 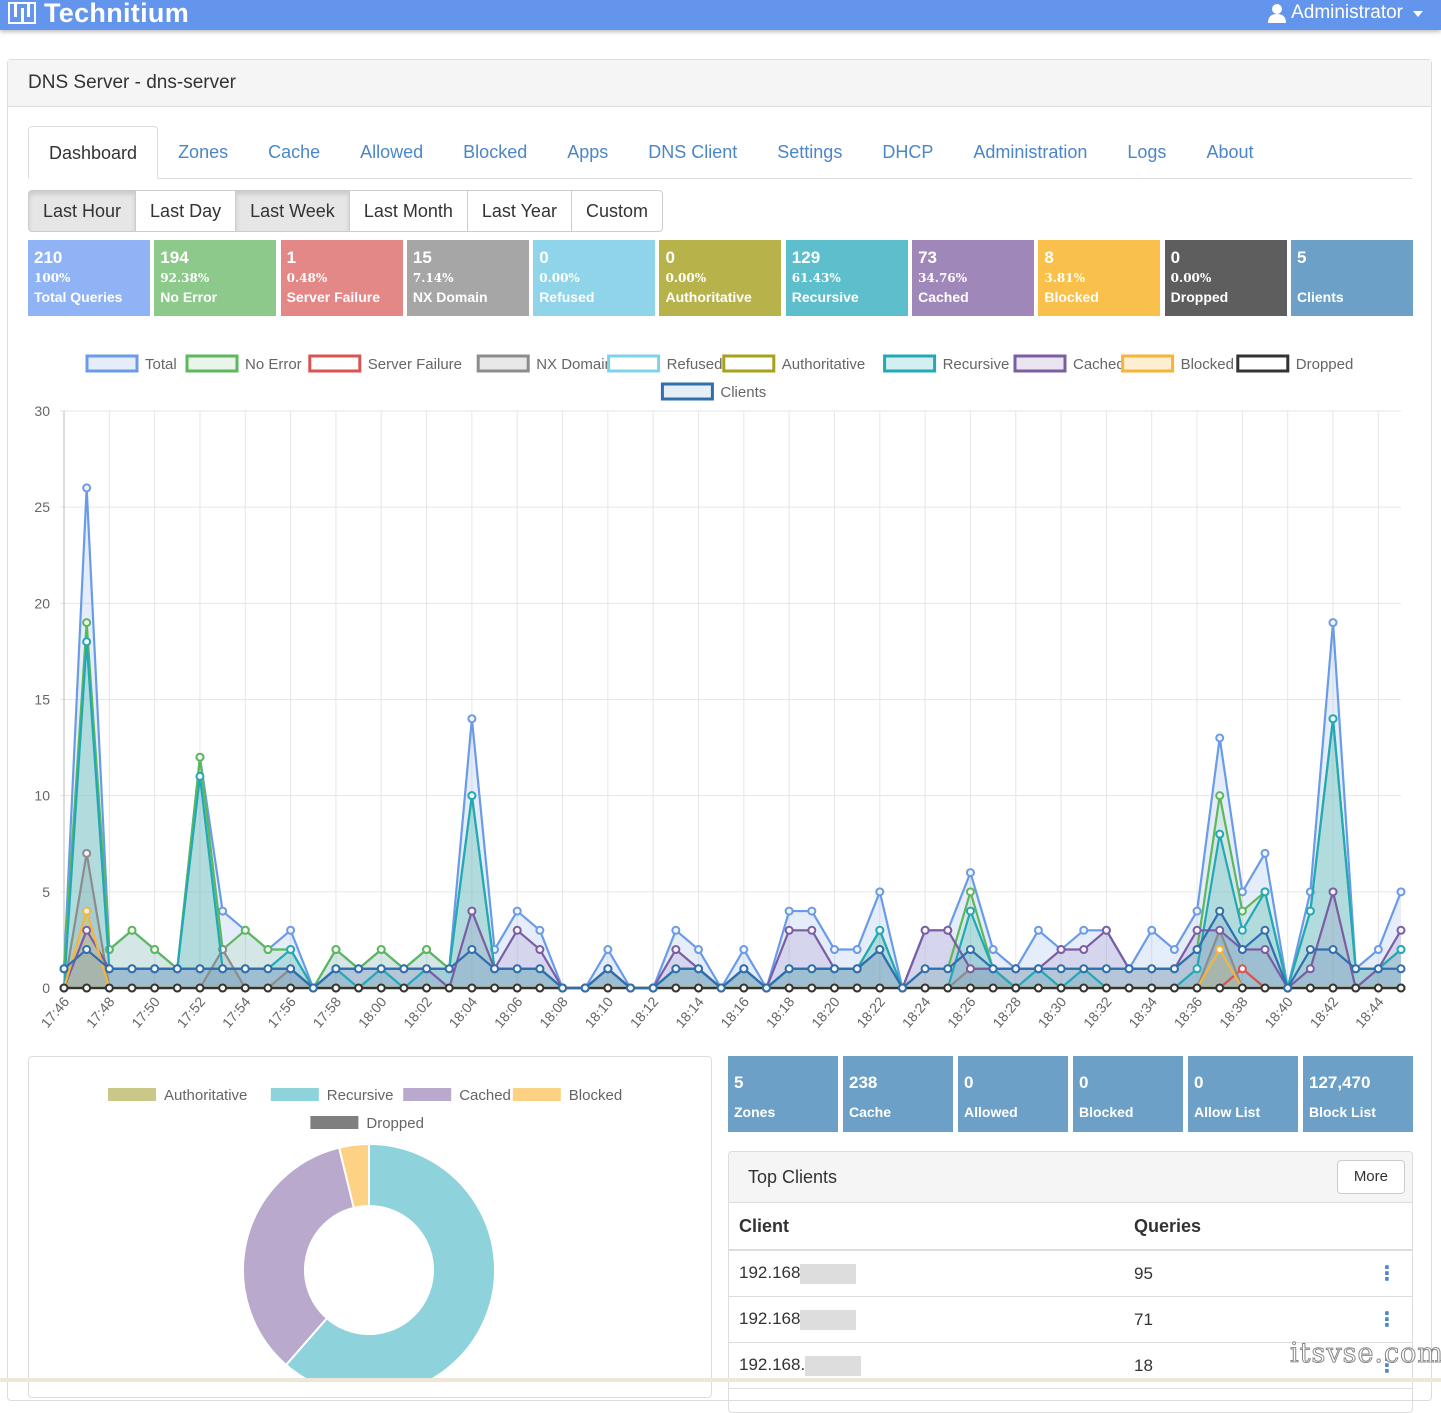 I want to click on tab-dns-client: DNS Client, so click(x=693, y=152).